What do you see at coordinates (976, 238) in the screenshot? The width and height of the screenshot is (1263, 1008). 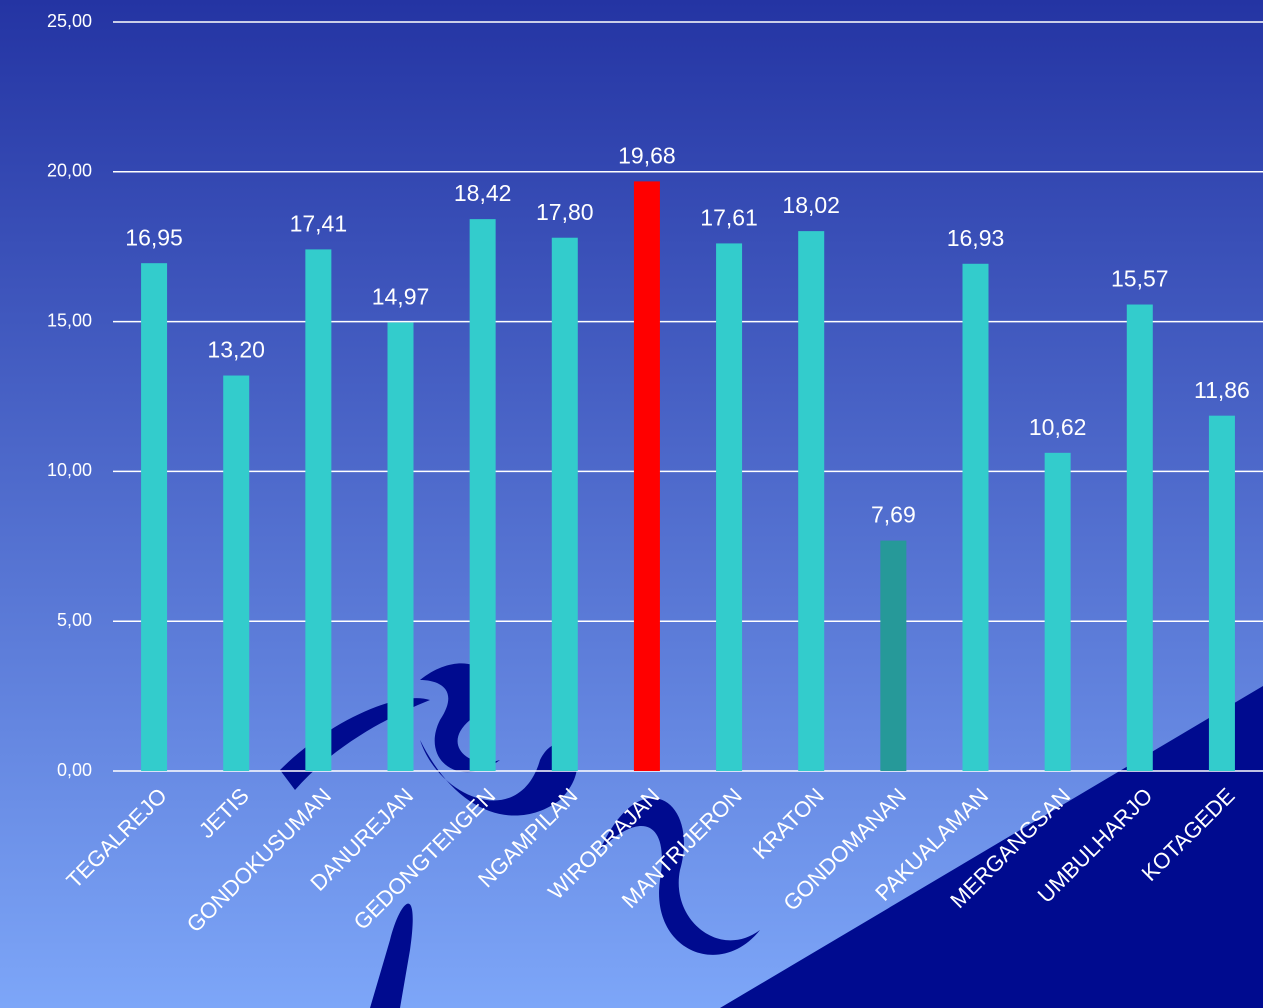 I see `value-label: 16,93` at bounding box center [976, 238].